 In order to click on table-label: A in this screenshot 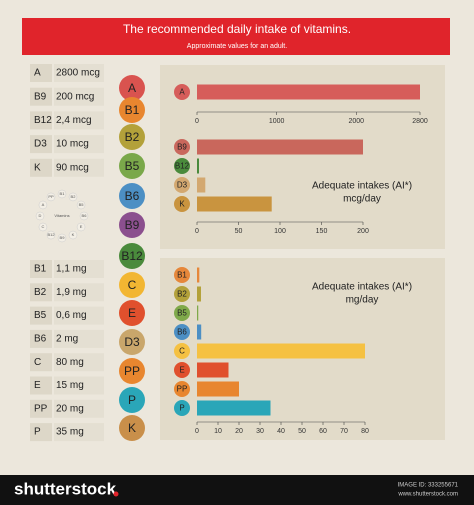, I will do `click(37, 73)`.